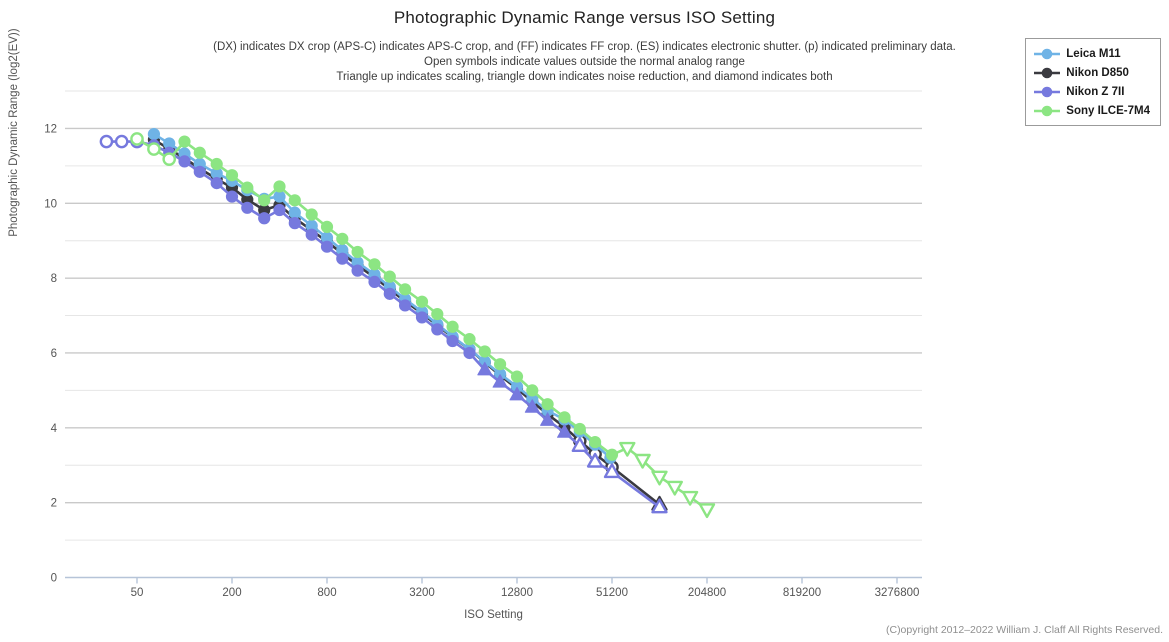  What do you see at coordinates (517, 593) in the screenshot?
I see `svg-text: 12800` at bounding box center [517, 593].